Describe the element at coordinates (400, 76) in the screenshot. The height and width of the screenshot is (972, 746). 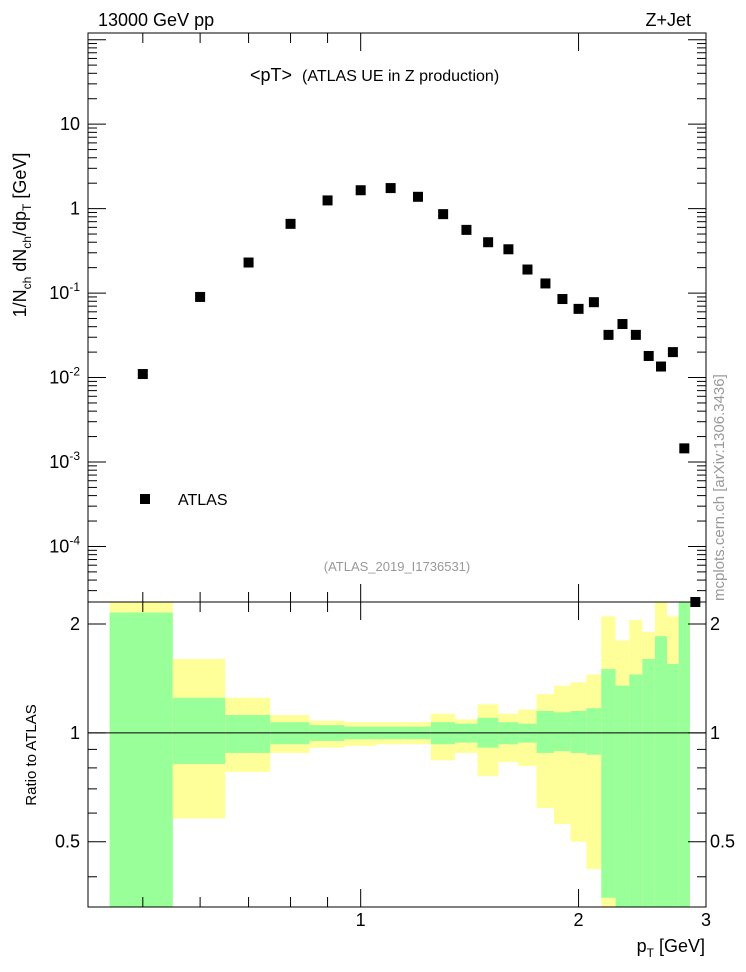
I see `plot-subtitle: (ATLAS UE in Z production)` at that location.